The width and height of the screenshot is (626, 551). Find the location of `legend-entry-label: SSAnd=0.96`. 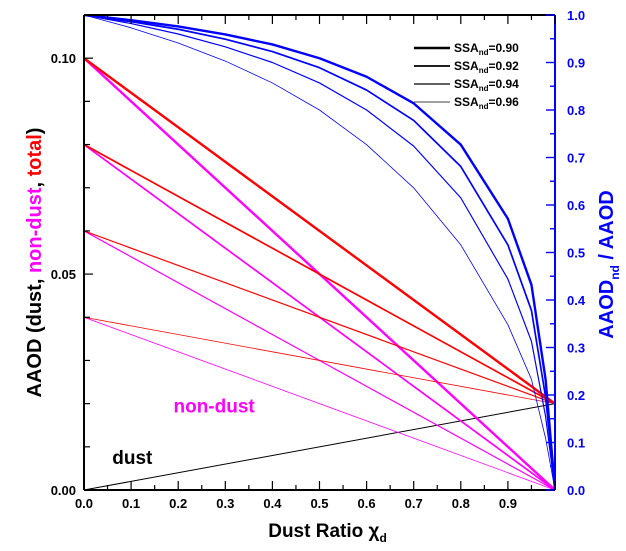

legend-entry-label: SSAnd=0.96 is located at coordinates (486, 103).